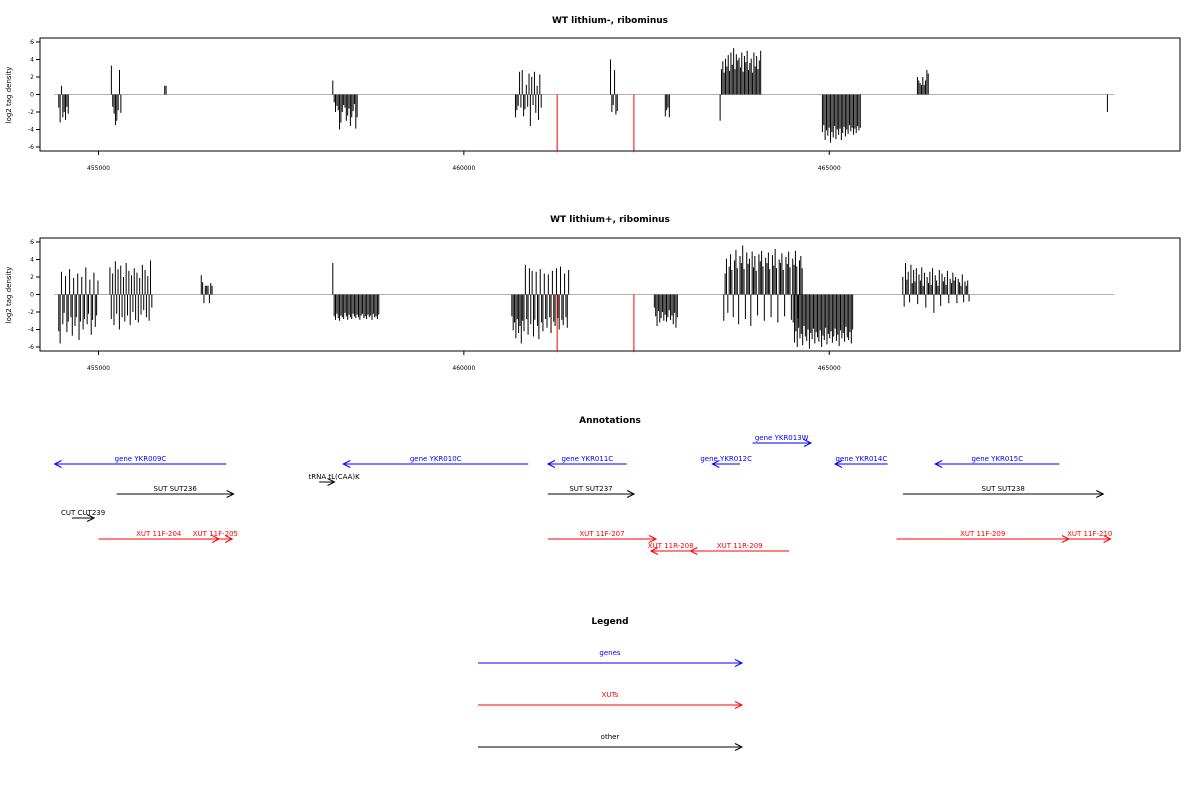 Image resolution: width=1200 pixels, height=805 pixels. I want to click on feature-label: gene YKR012C, so click(726, 459).